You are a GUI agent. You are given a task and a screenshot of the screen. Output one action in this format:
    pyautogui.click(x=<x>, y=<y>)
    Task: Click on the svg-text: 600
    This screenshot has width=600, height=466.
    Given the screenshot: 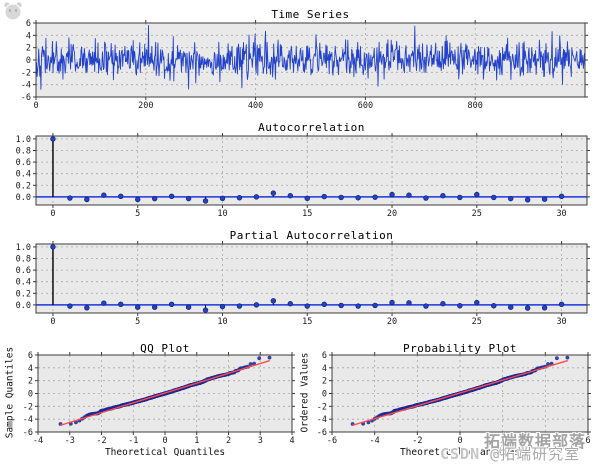 What is the action you would take?
    pyautogui.click(x=365, y=106)
    